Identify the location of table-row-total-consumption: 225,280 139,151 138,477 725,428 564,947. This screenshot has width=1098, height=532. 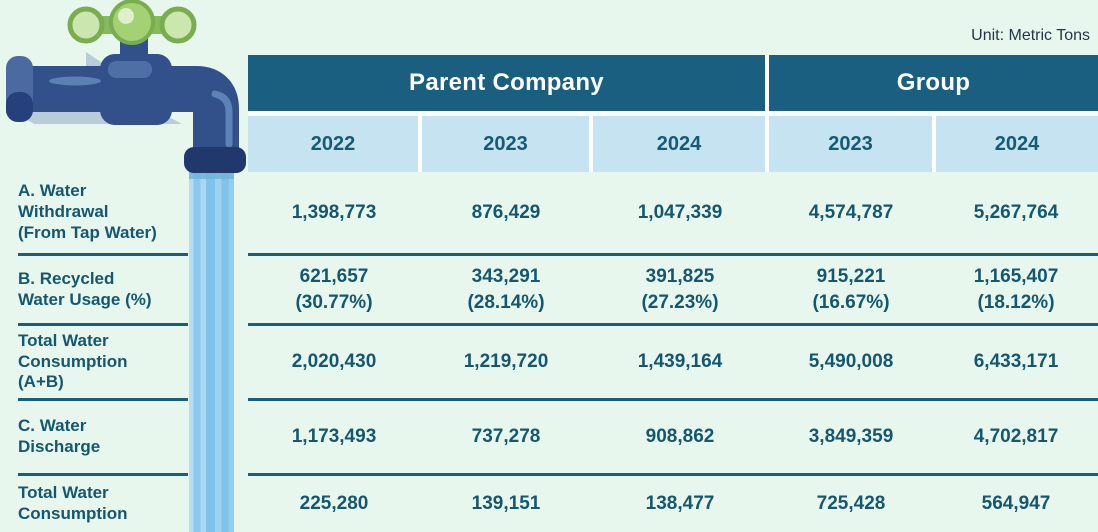
(673, 504).